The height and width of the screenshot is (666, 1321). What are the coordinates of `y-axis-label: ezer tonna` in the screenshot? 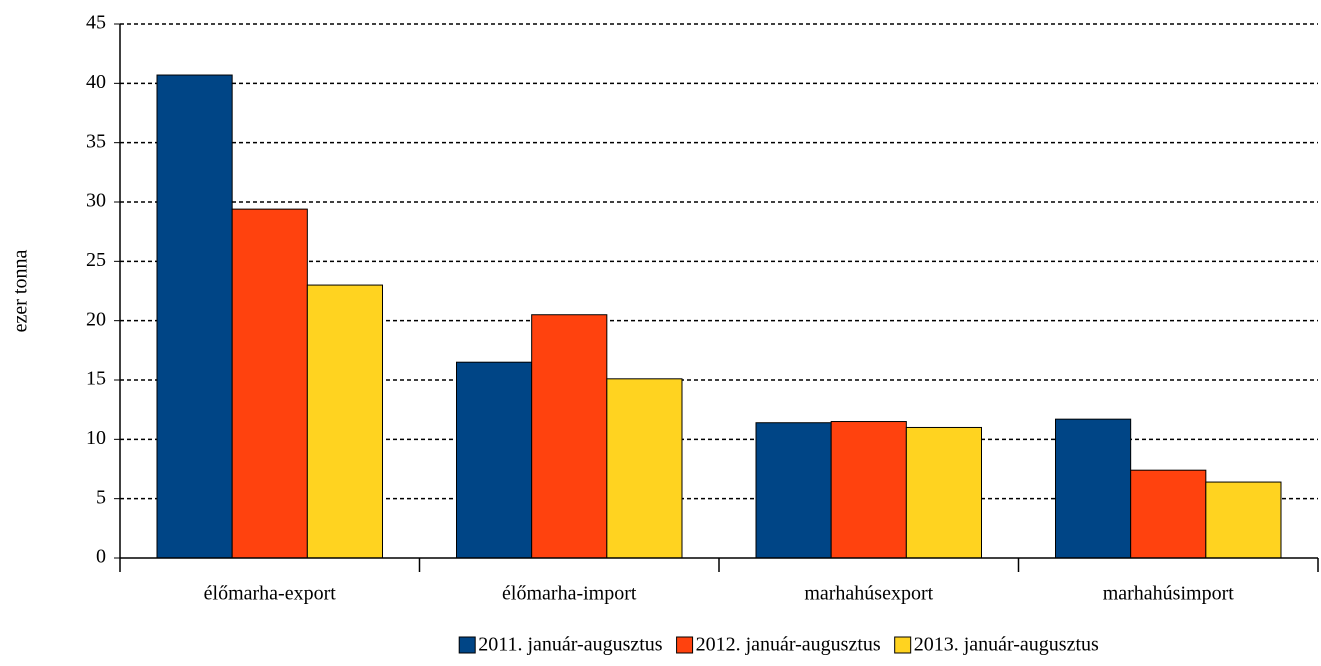 It's located at (21, 291).